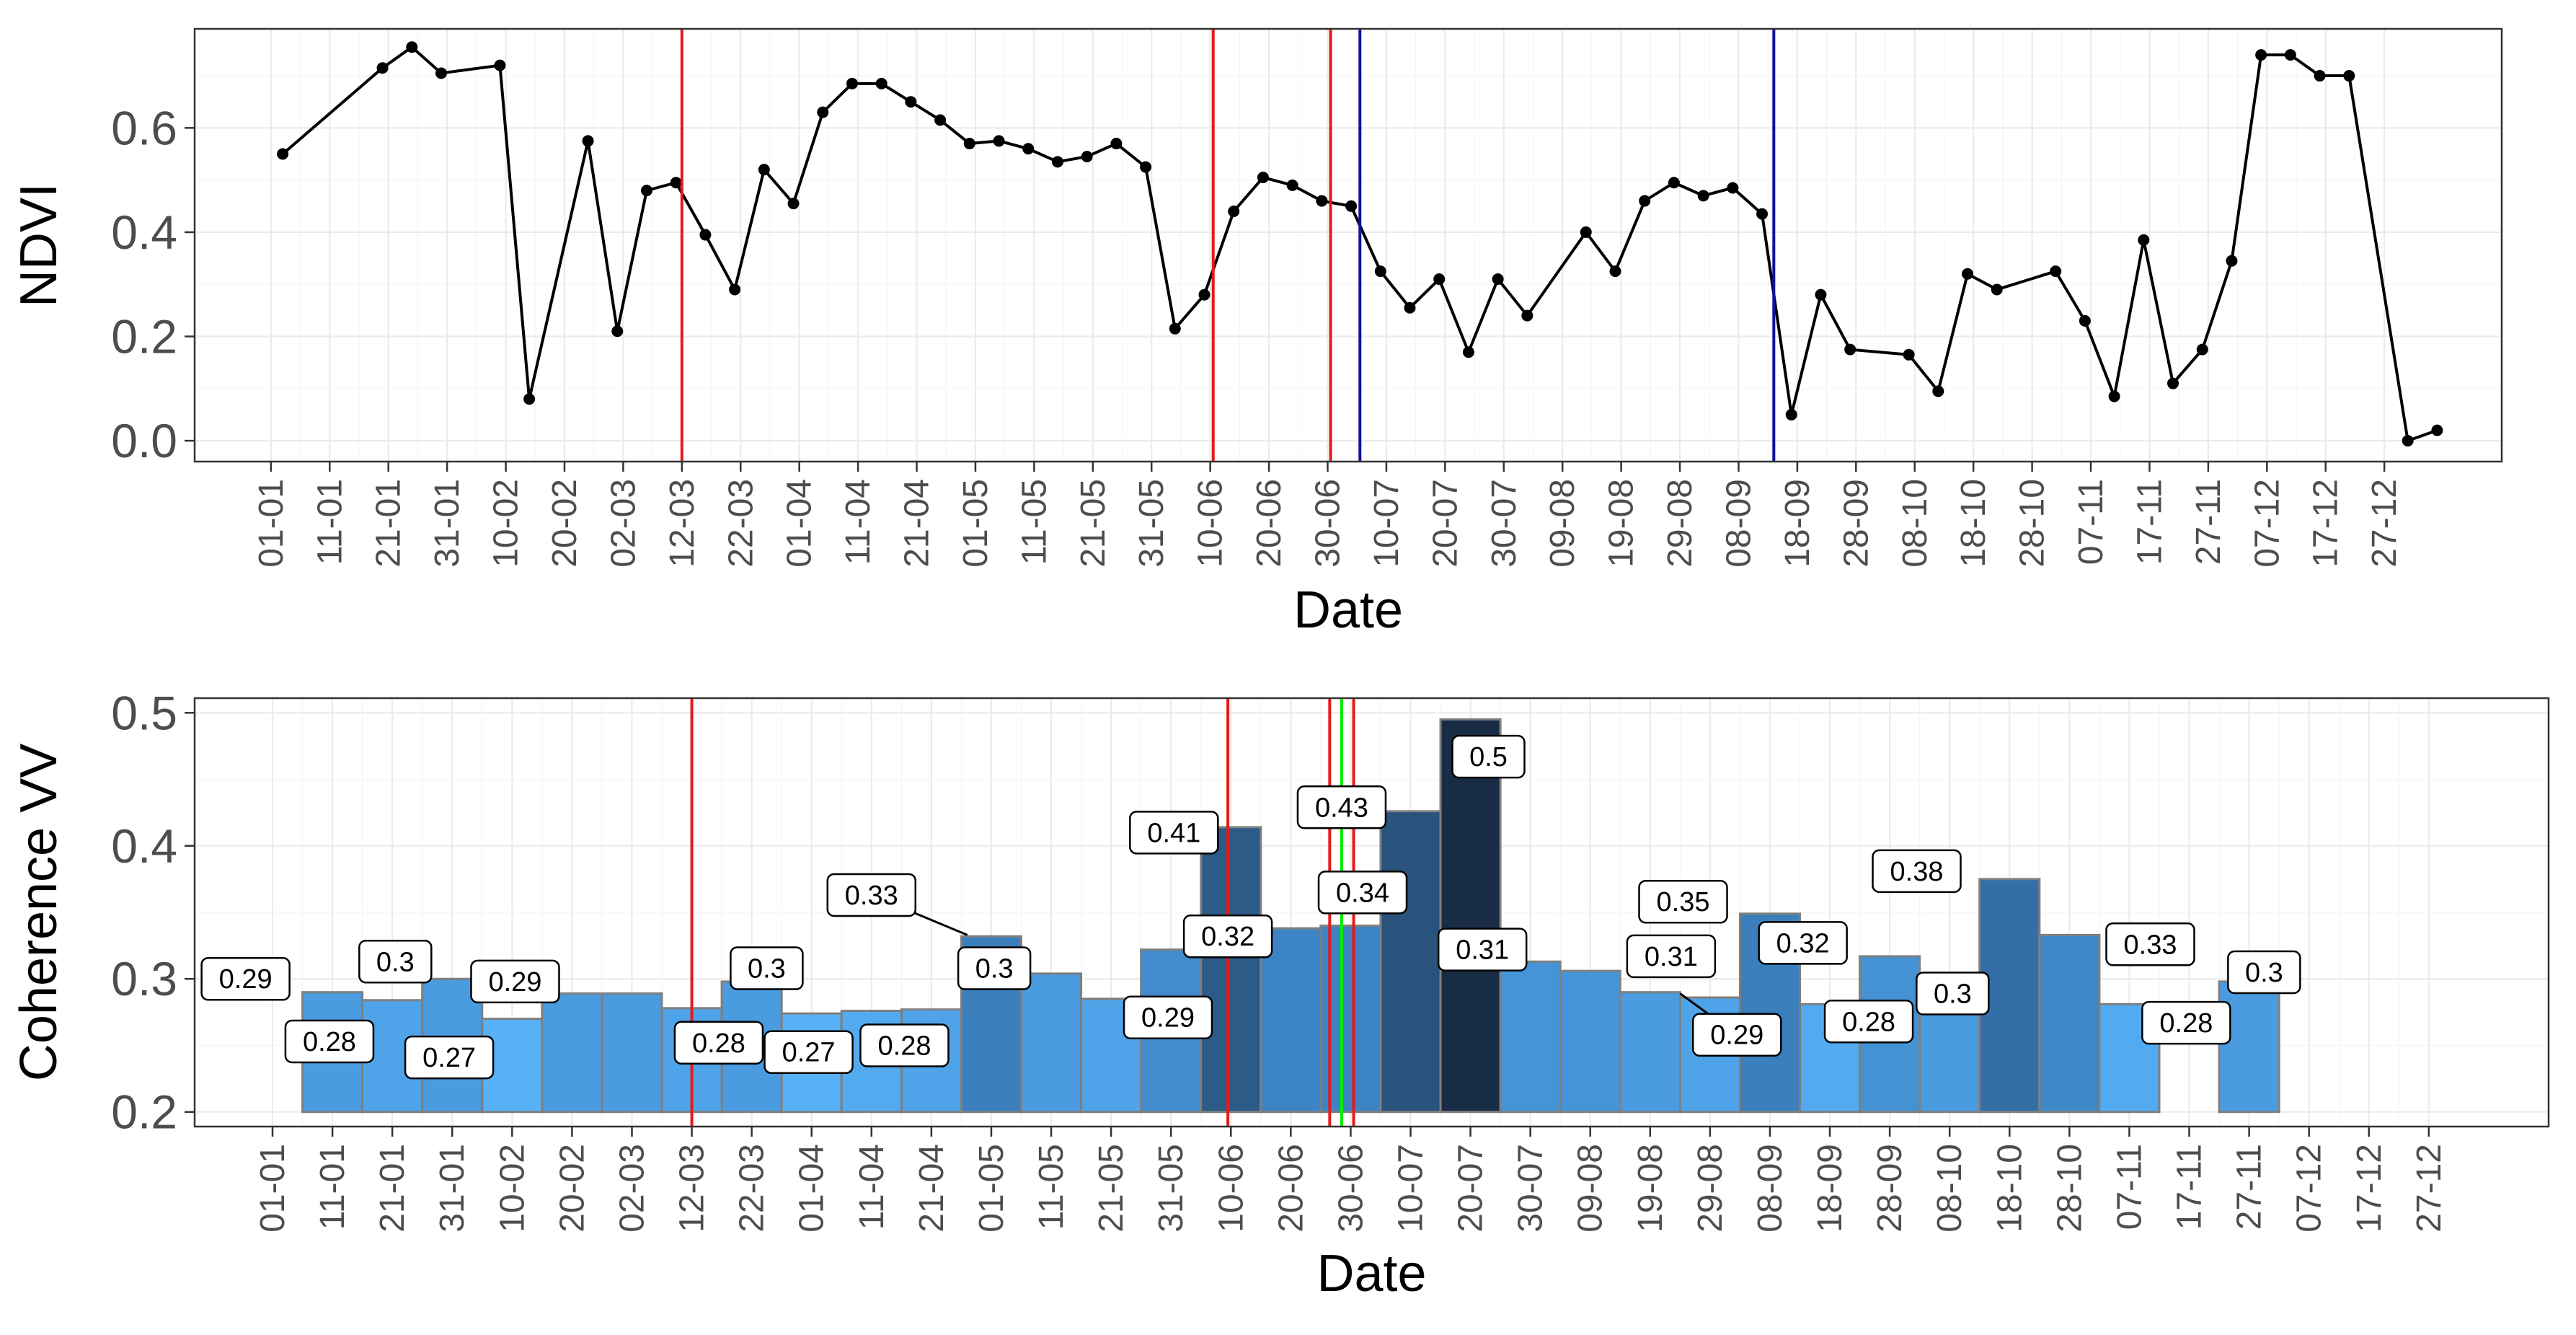 The height and width of the screenshot is (1335, 2576). I want to click on chart-0-y-tick-label-0: 0.0, so click(144, 440).